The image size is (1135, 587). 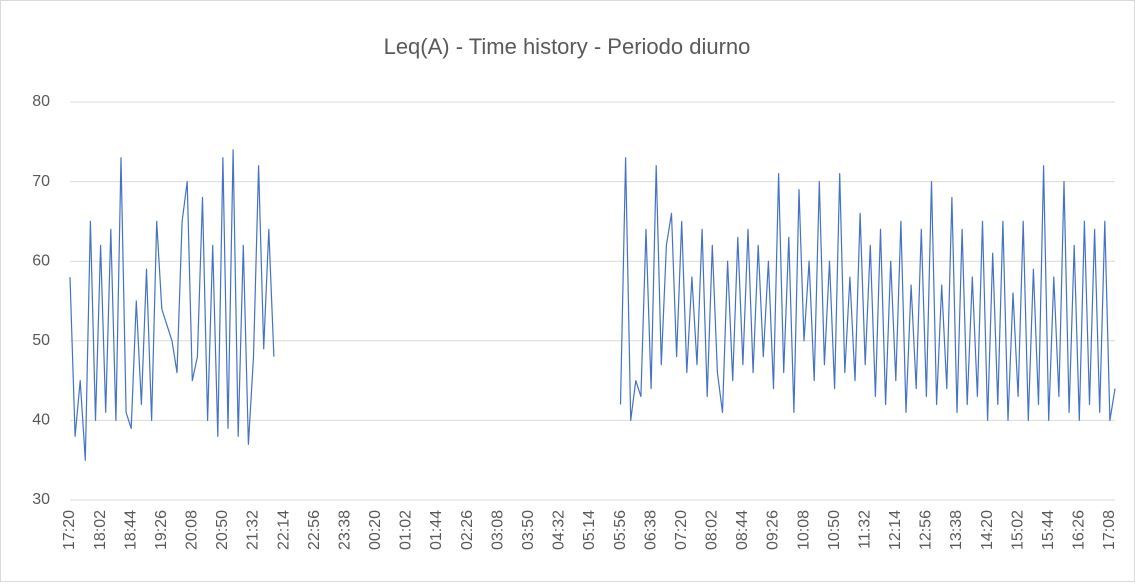 What do you see at coordinates (681, 530) in the screenshot?
I see `x-tick-label: 07:20` at bounding box center [681, 530].